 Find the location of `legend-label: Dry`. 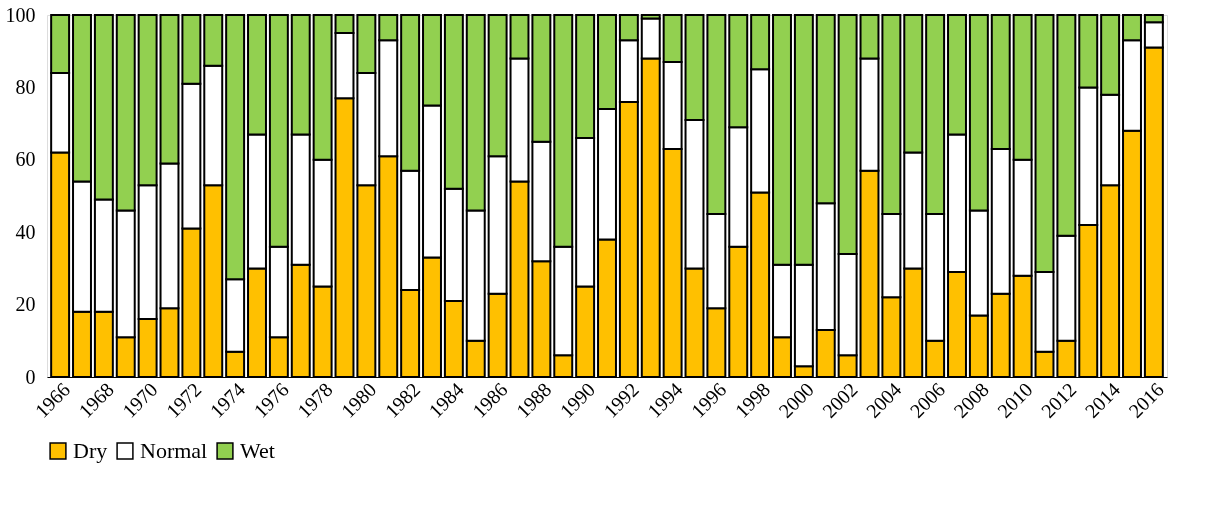

legend-label: Dry is located at coordinates (90, 450).